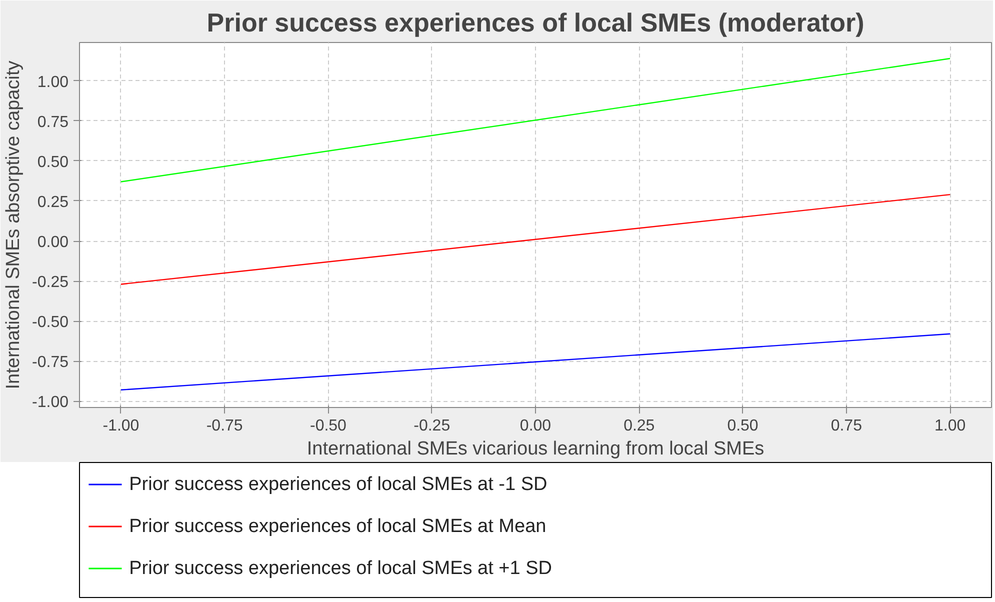 Image resolution: width=995 pixels, height=602 pixels. Describe the element at coordinates (50, 363) in the screenshot. I see `y-tick-label: -0.75` at that location.